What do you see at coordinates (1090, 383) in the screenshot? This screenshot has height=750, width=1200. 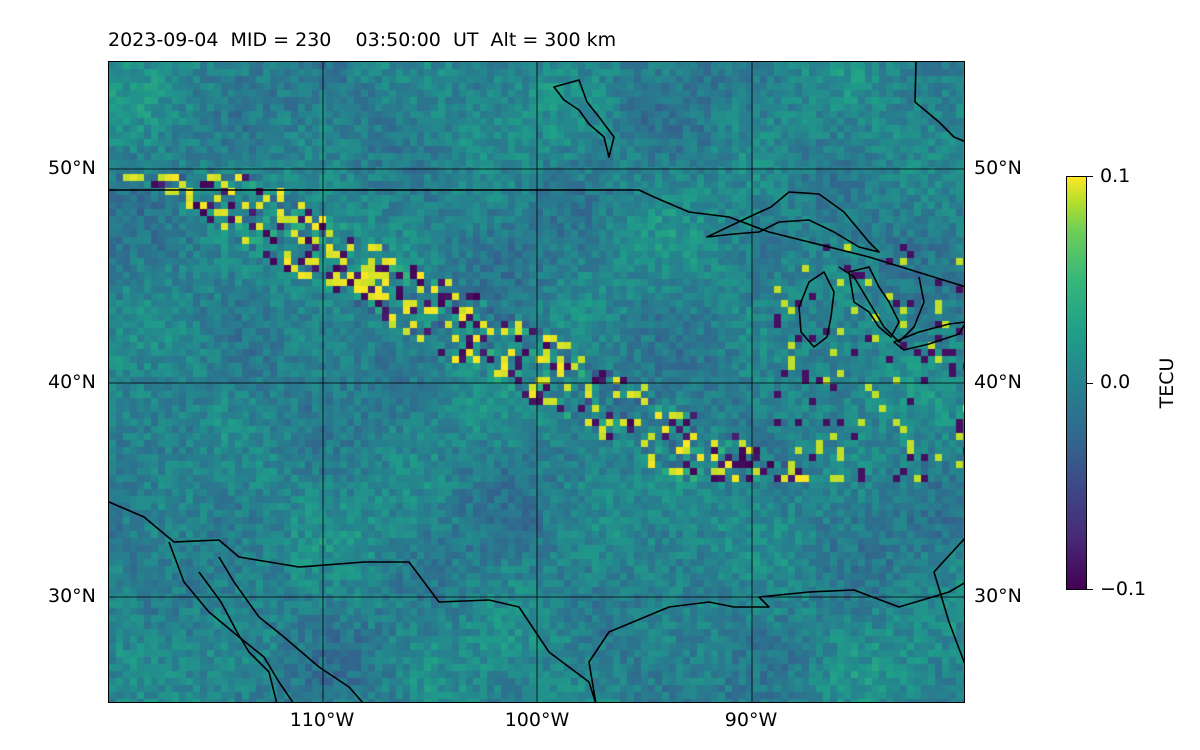 I see `colorbar-tick-zero` at bounding box center [1090, 383].